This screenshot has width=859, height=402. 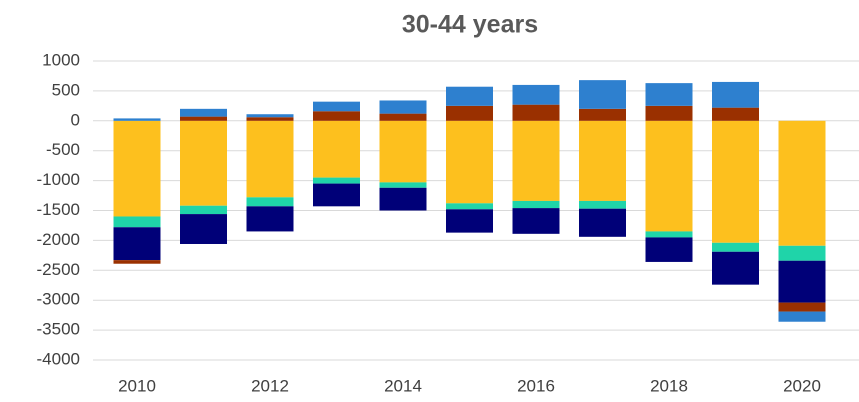 I want to click on x-tick-label: 2010, so click(x=137, y=385).